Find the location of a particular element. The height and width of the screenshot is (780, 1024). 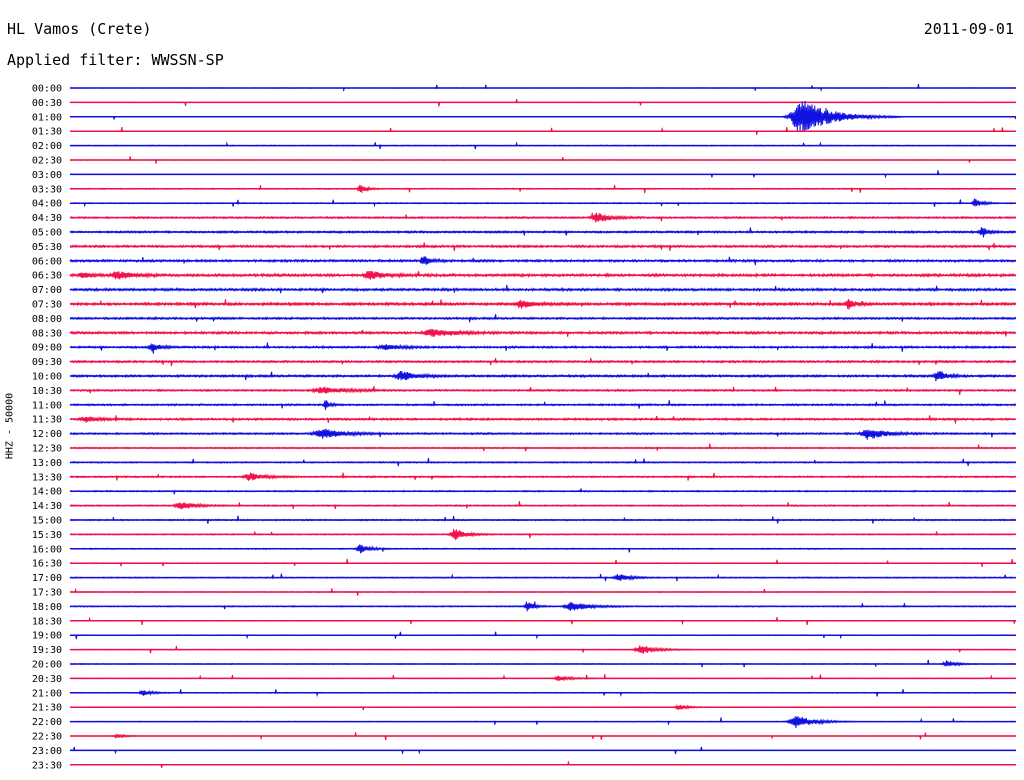

row-time-label: 09:30 is located at coordinates (47, 362).